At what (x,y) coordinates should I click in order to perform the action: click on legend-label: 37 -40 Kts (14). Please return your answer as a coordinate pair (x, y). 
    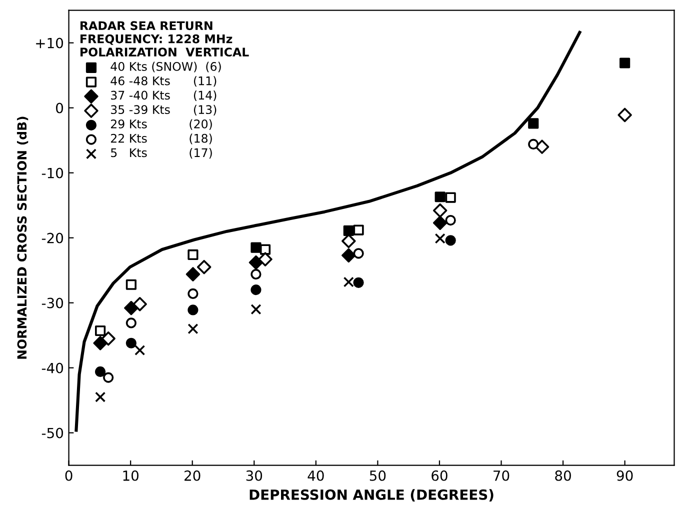
    Looking at the image, I should click on (163, 96).